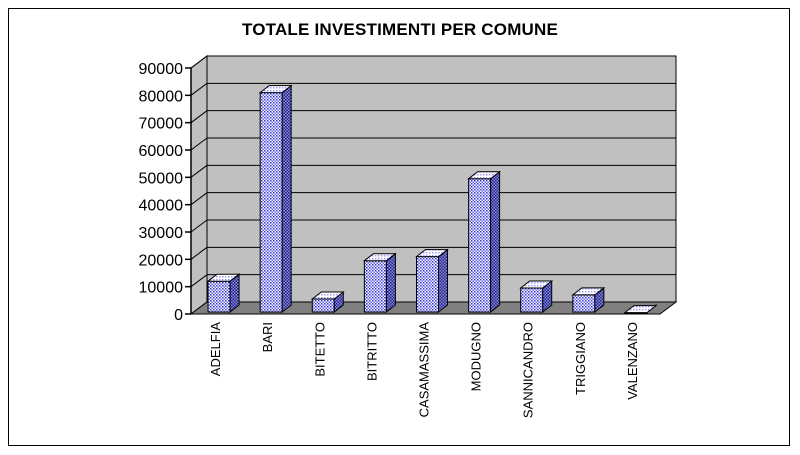 The width and height of the screenshot is (800, 455). I want to click on bar-bari, so click(275, 199).